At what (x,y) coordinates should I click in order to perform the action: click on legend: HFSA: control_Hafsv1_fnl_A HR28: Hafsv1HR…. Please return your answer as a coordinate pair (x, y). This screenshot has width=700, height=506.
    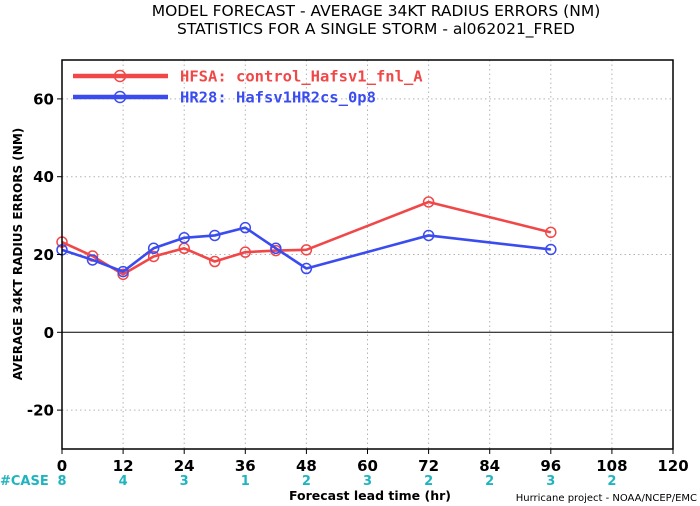
    Looking at the image, I should click on (248, 87).